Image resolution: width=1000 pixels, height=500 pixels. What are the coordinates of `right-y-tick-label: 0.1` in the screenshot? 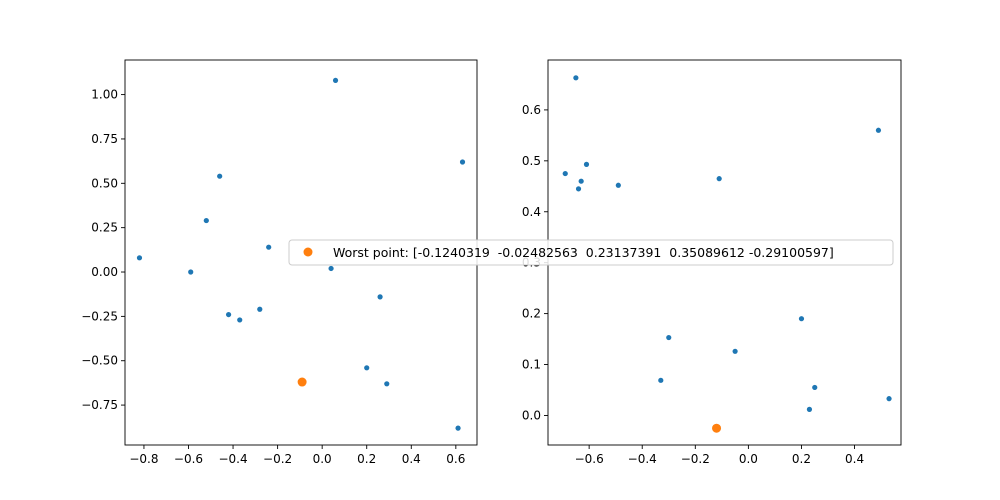 It's located at (531, 365).